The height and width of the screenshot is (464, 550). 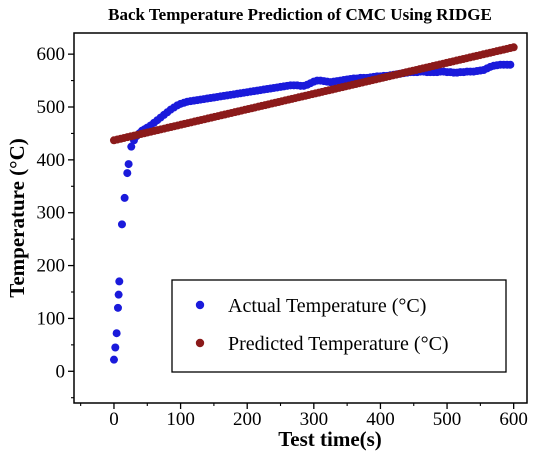 I want to click on y-tick-label: 100, so click(x=51, y=318).